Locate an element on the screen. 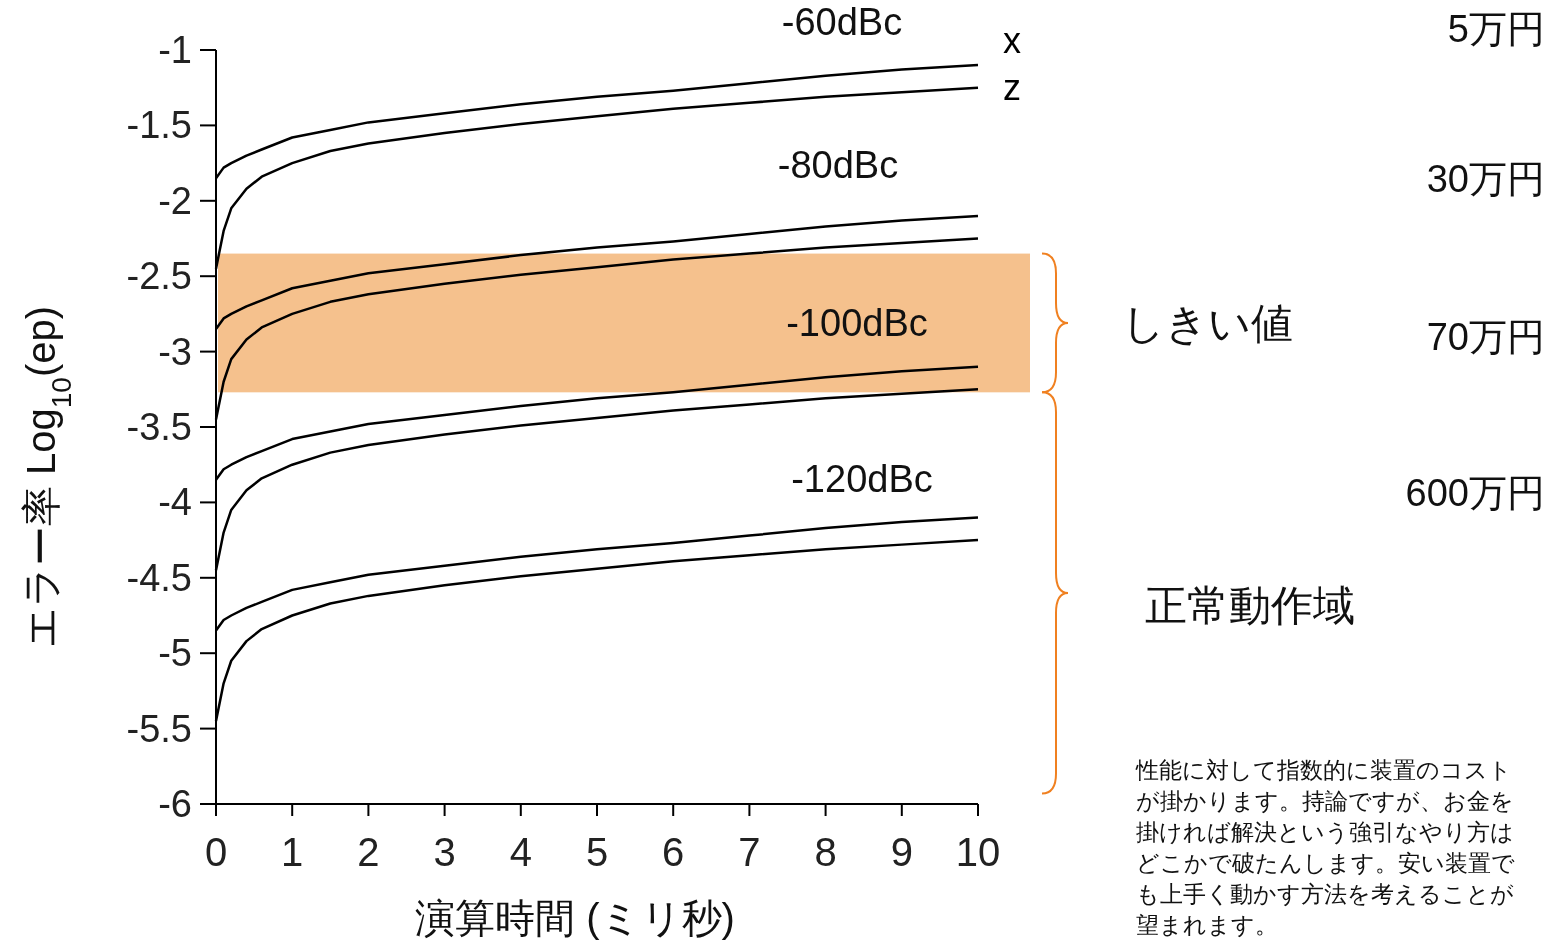 The image size is (1557, 946). x-tick-label: 1 is located at coordinates (292, 852).